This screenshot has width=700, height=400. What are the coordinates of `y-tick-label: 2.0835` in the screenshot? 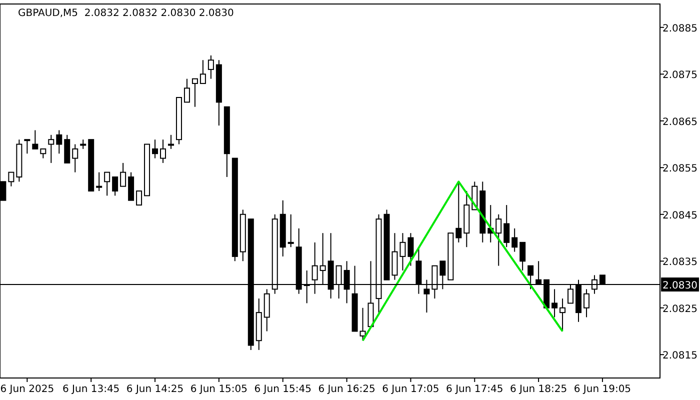 It's located at (680, 262).